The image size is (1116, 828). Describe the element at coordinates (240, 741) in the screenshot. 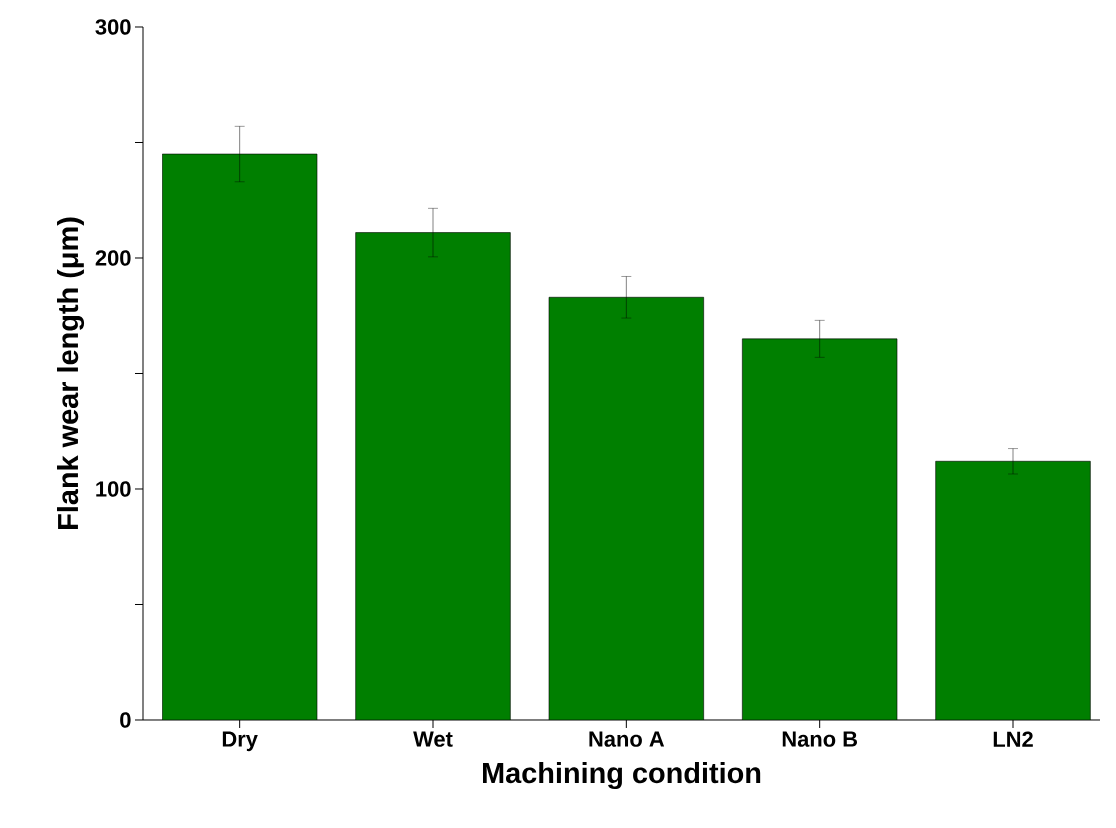

I see `x-tick-label: Dry` at that location.